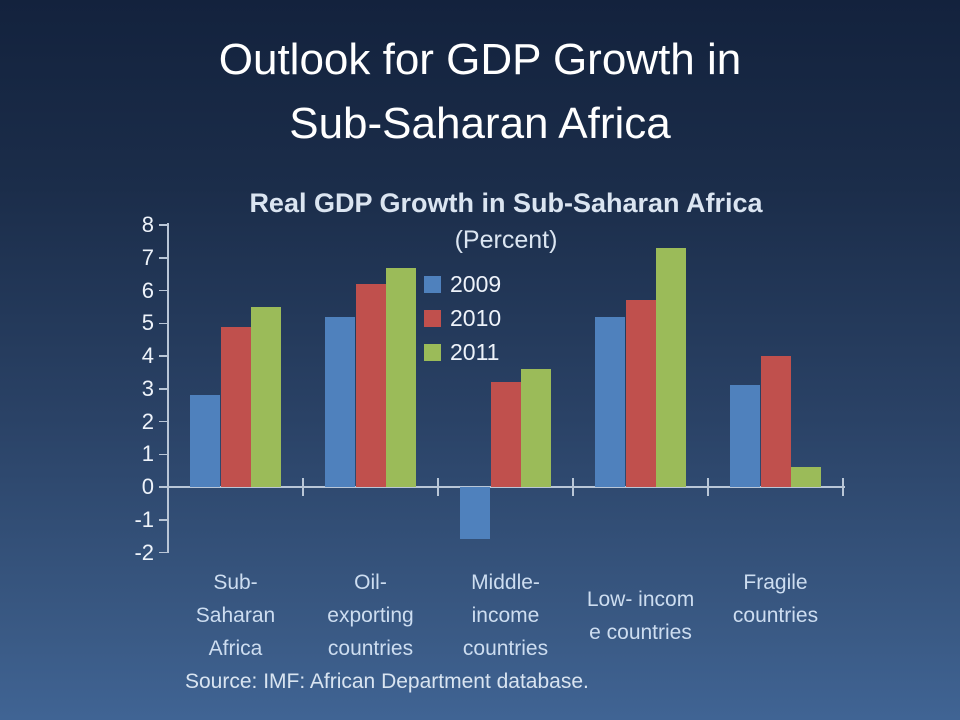  What do you see at coordinates (266, 396) in the screenshot?
I see `bar-2011-sub-saharan-africa` at bounding box center [266, 396].